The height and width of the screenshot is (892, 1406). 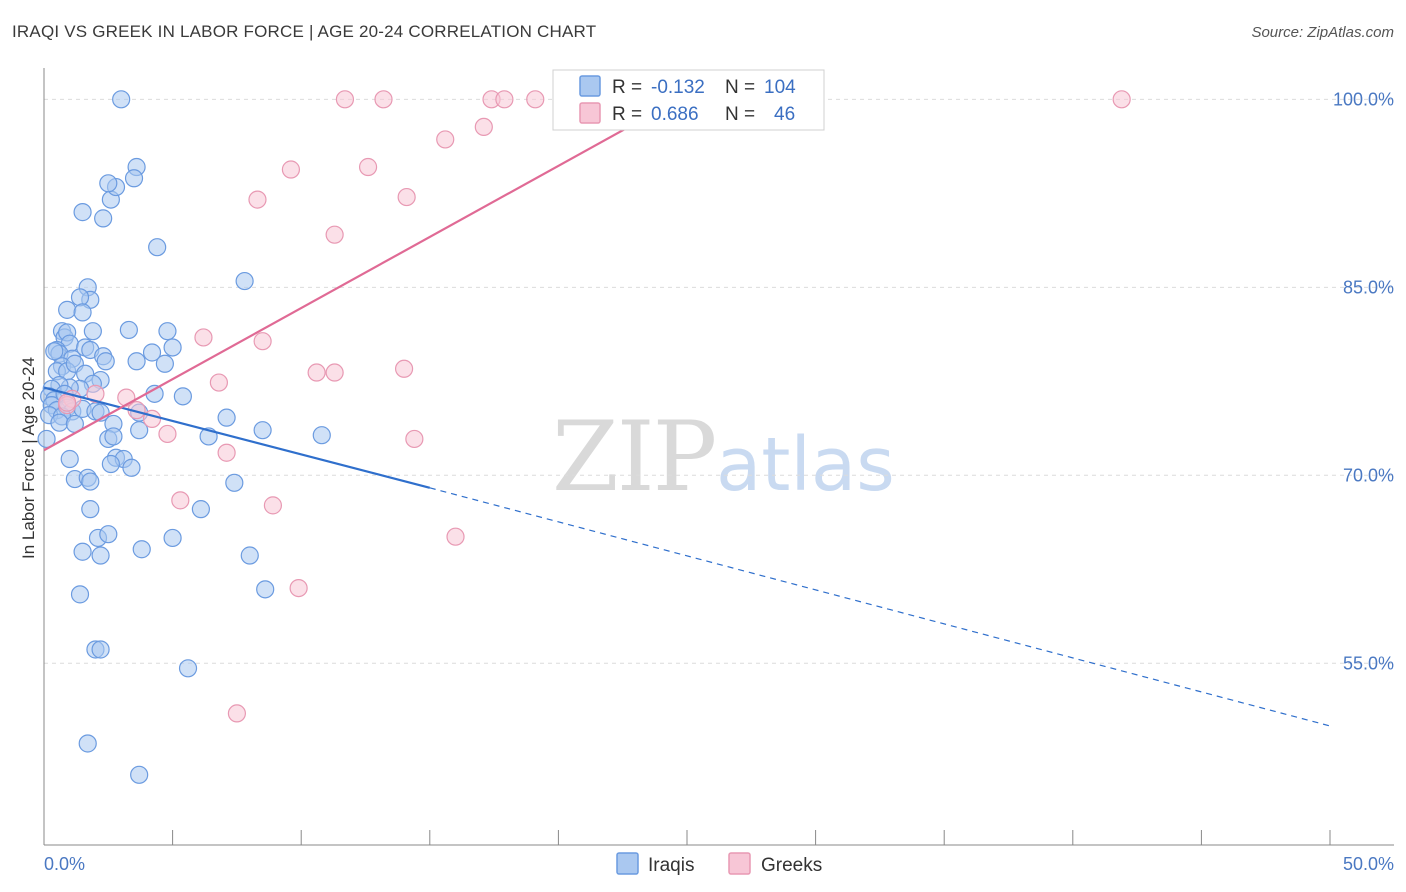 I want to click on stats-n-value-1: 104, so click(x=780, y=87).